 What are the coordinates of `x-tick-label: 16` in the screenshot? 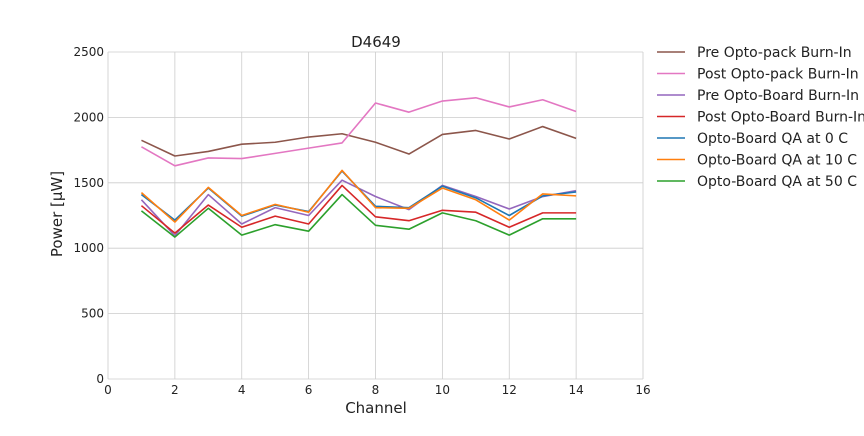 It's located at (642, 390).